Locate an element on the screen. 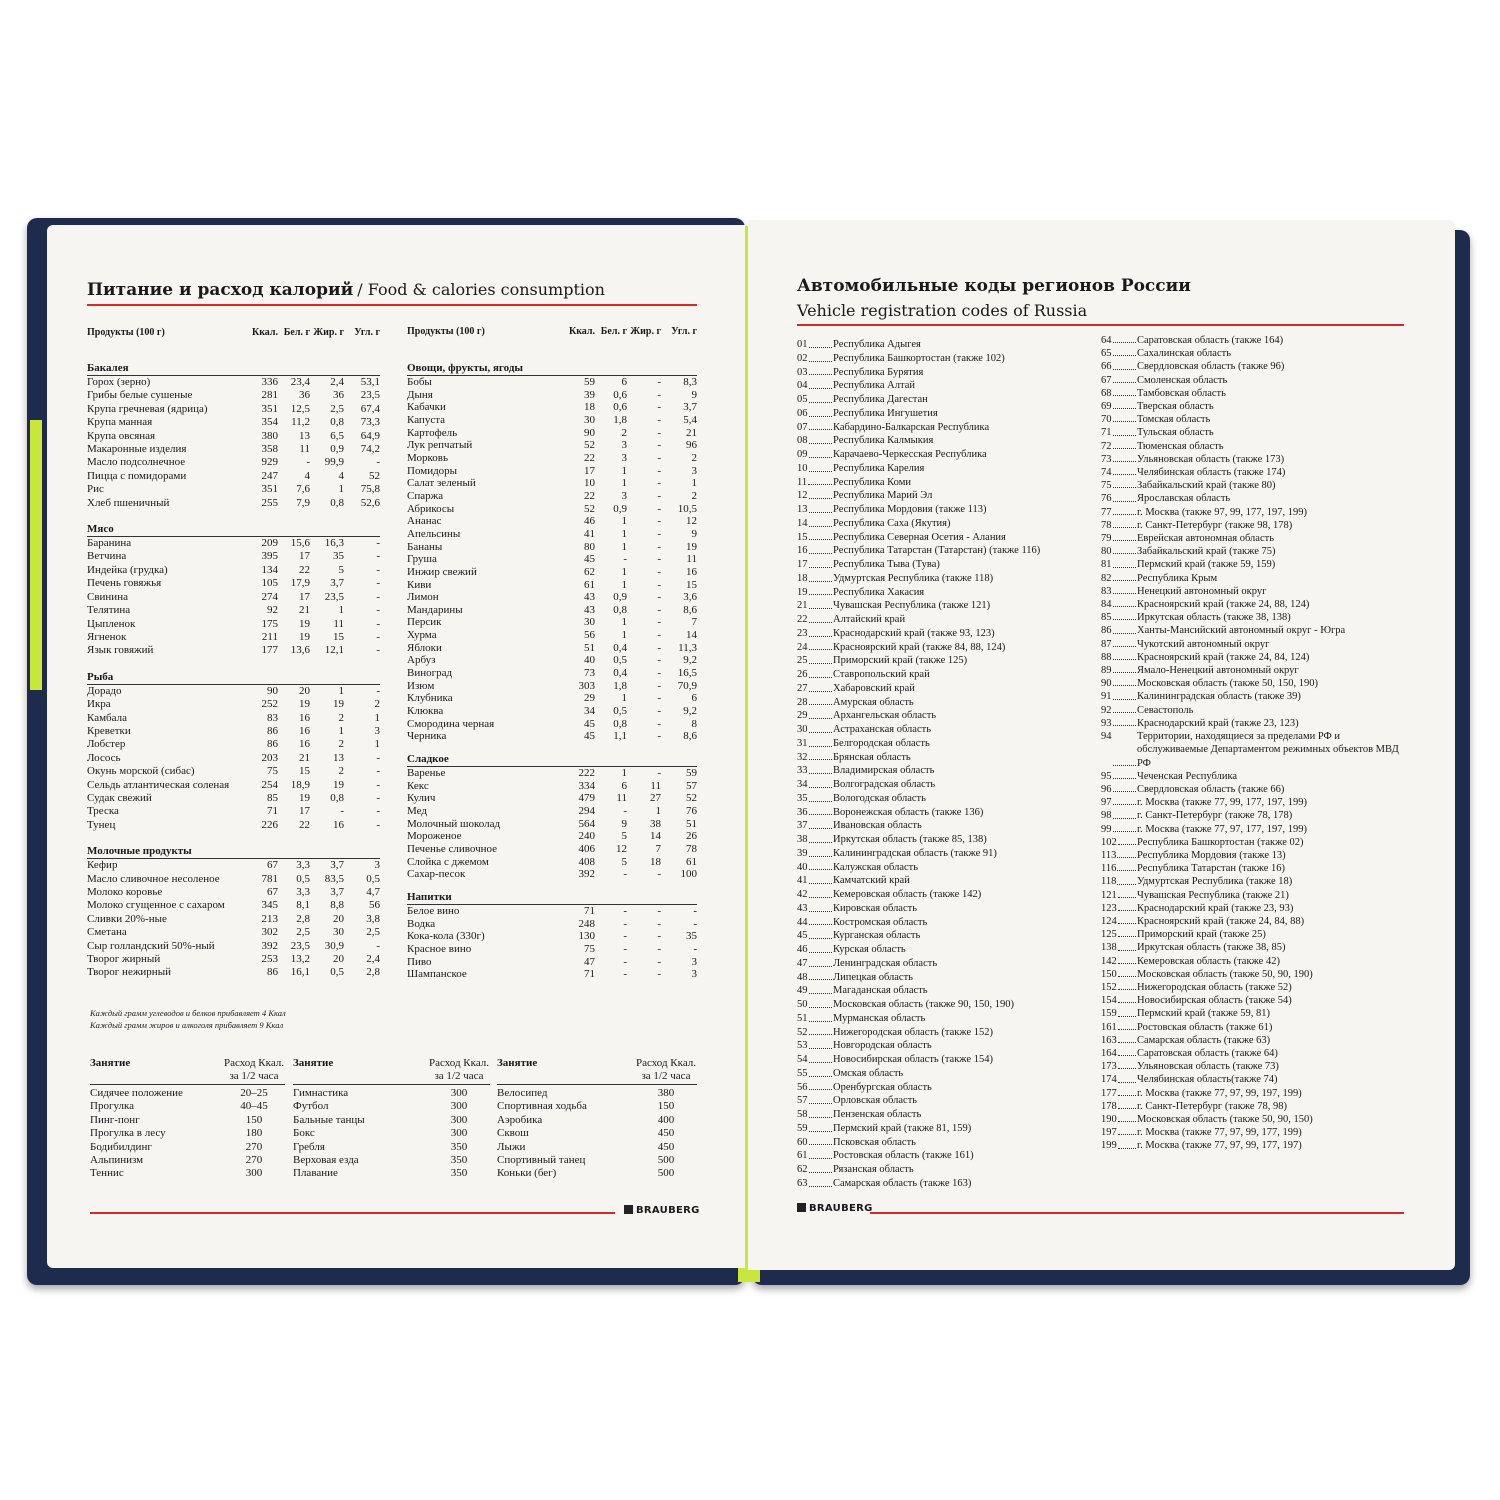  activity-value: 350 is located at coordinates (459, 1173).